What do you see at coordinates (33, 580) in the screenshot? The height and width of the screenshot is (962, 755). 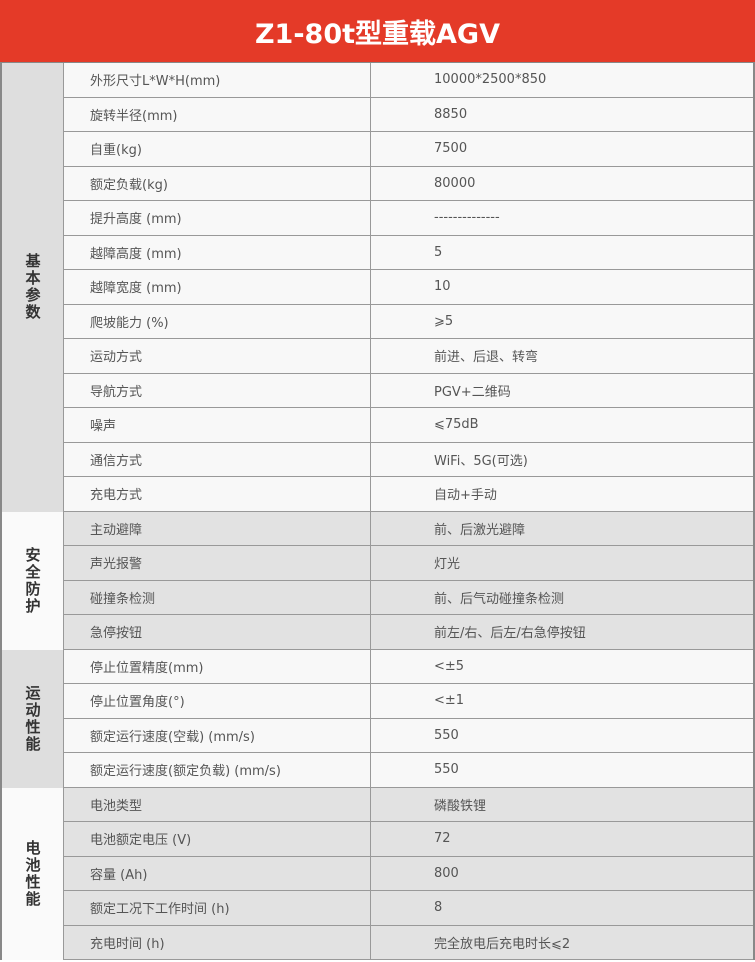 I see `group-label: 安全防护` at bounding box center [33, 580].